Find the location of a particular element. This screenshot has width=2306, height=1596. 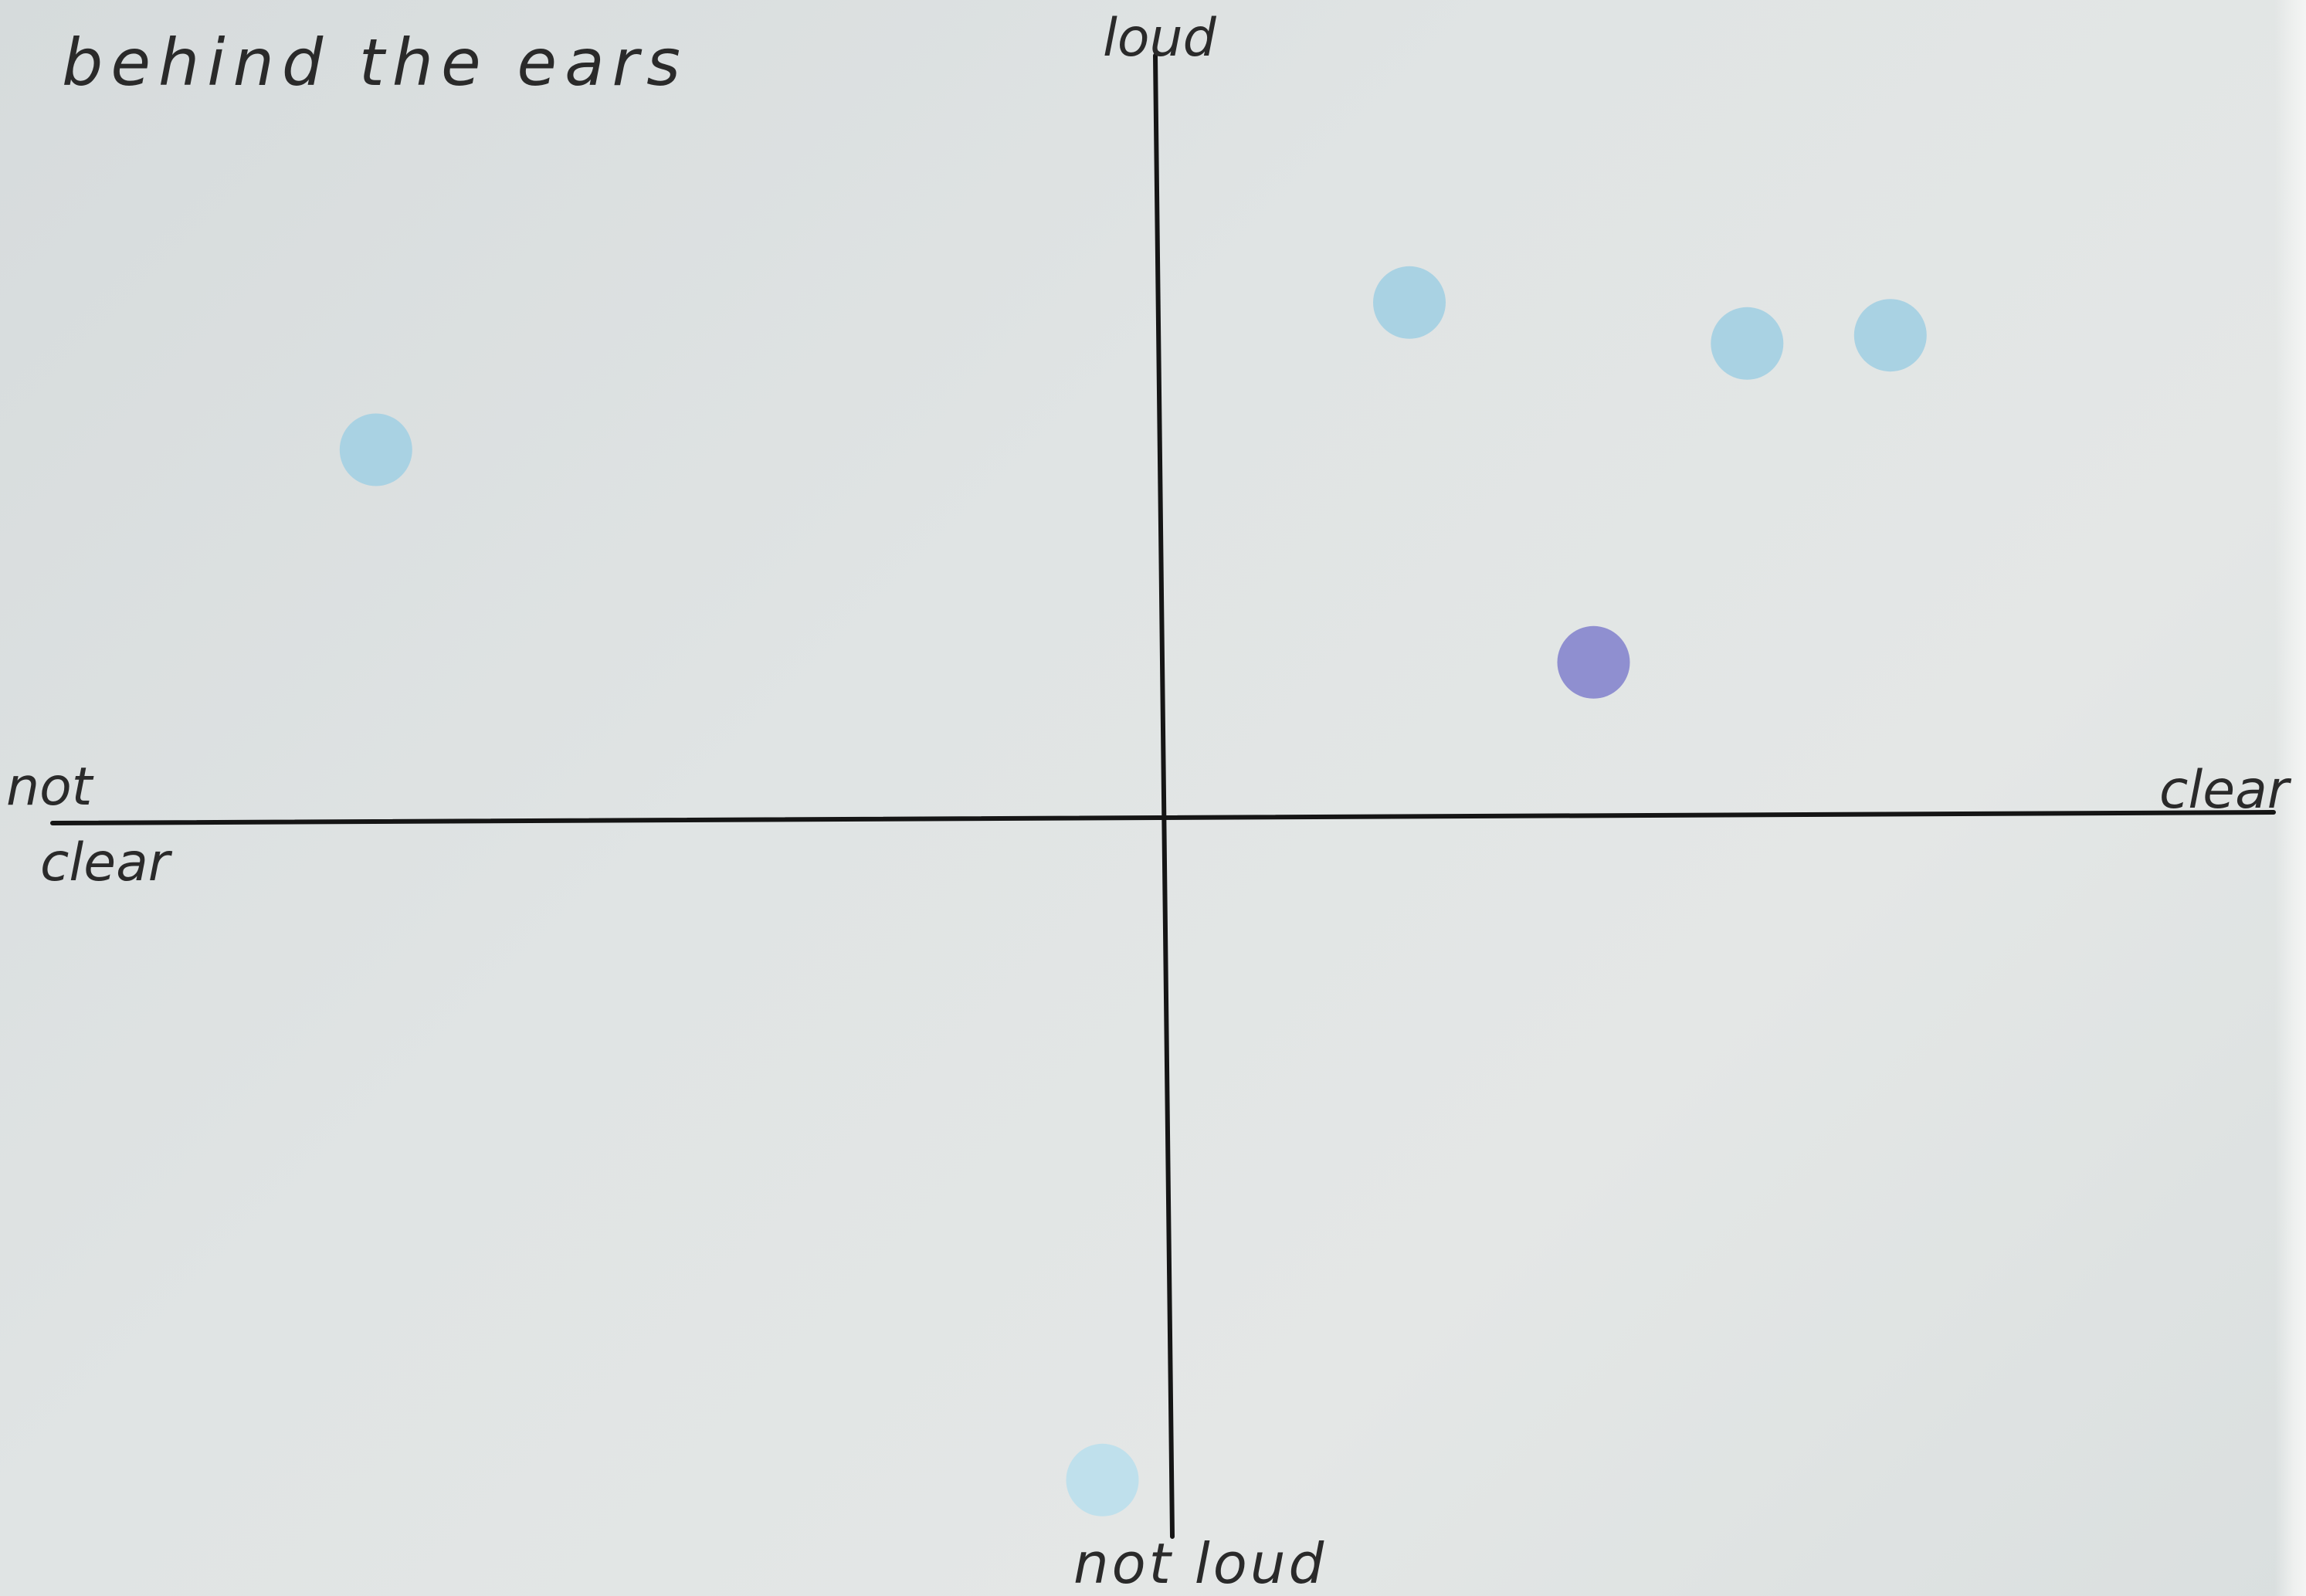

y-axis-negative-label: not loud is located at coordinates (1200, 1563).